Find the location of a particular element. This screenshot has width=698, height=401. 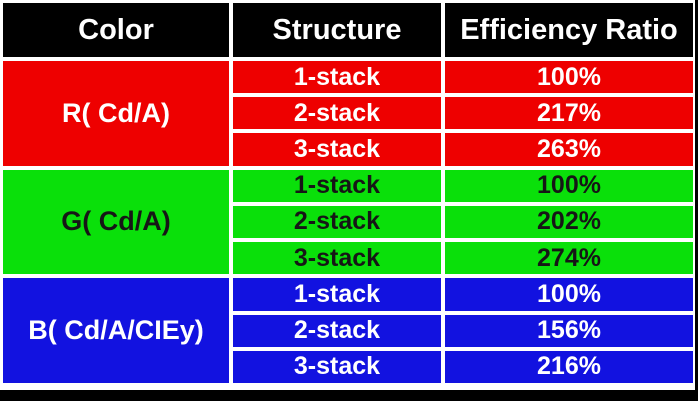

group-label-text: G( Cd/A) is located at coordinates (116, 221).